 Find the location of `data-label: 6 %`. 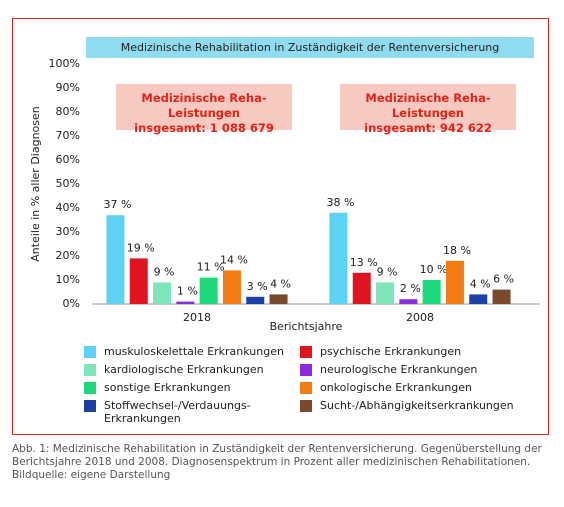

data-label: 6 % is located at coordinates (503, 279).